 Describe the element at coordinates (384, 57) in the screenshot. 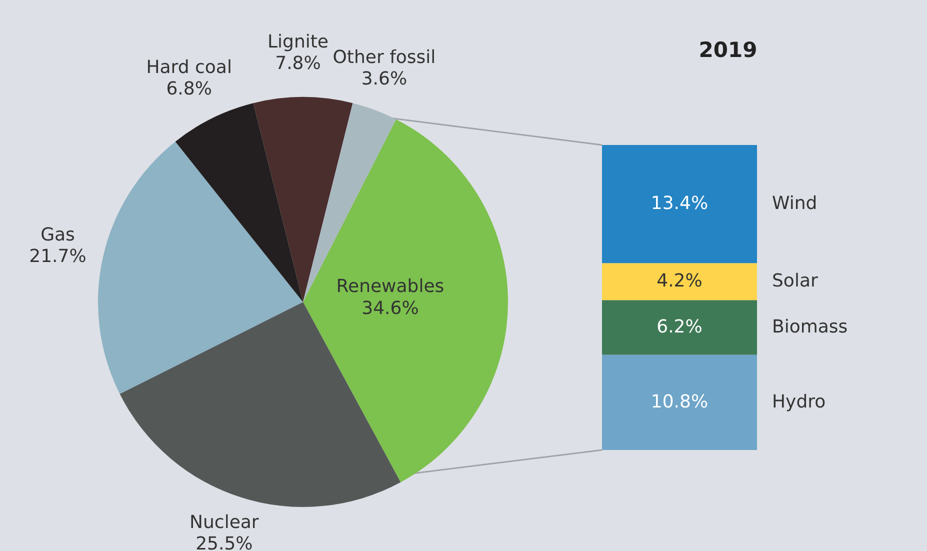

I see `slice-label: Other fossil` at that location.